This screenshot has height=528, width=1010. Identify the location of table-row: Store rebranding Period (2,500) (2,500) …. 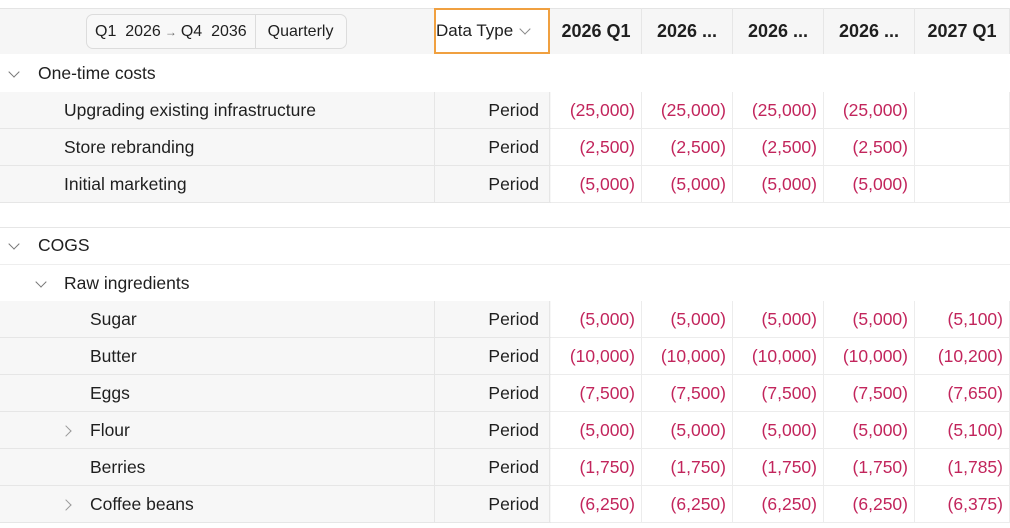
(505, 147).